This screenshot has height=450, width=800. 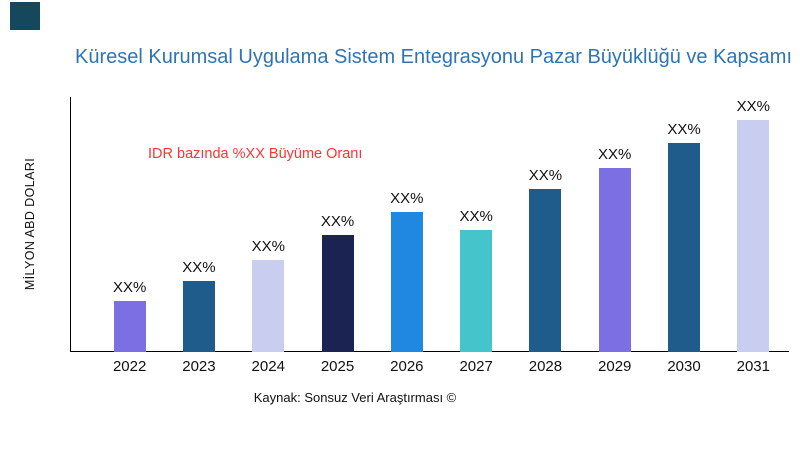 What do you see at coordinates (615, 366) in the screenshot?
I see `x-tick-label: 2029` at bounding box center [615, 366].